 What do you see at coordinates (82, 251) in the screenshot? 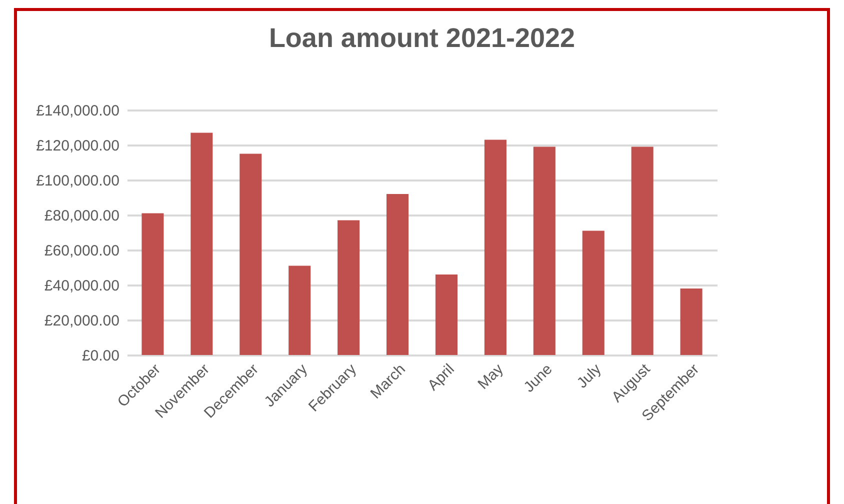
I see `y-tick-label: £60,000.00` at bounding box center [82, 251].